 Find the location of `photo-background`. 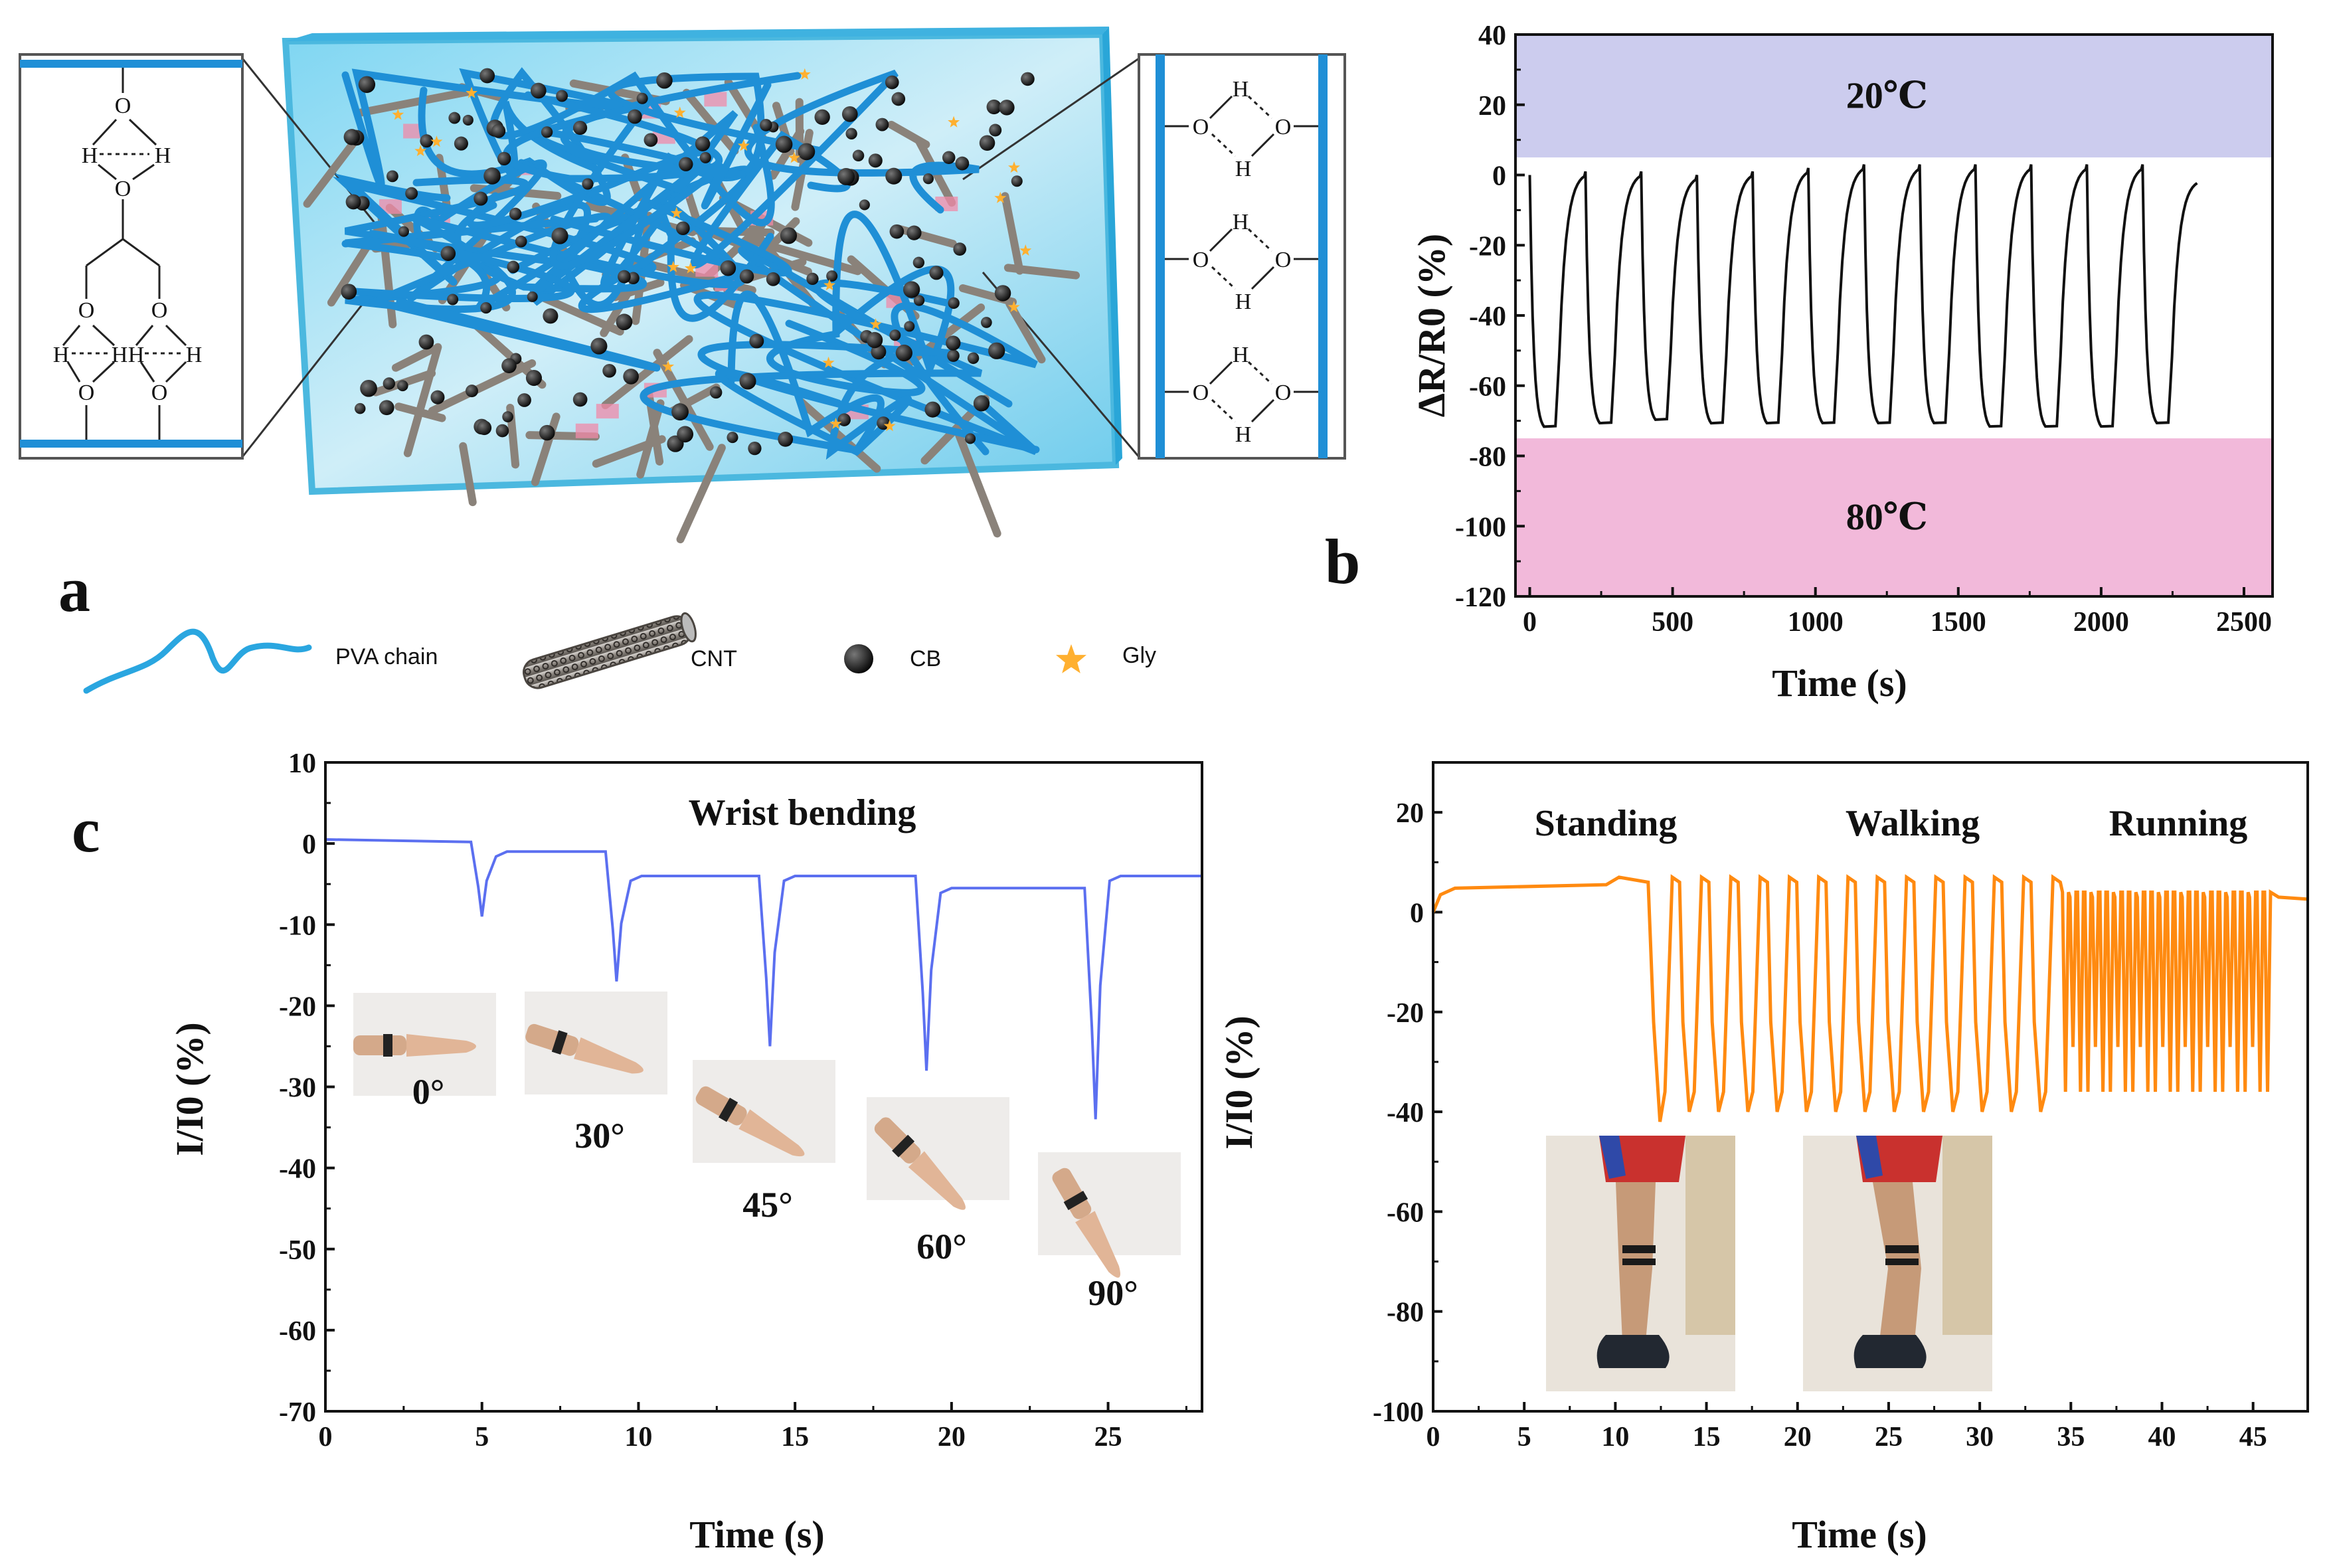

photo-background is located at coordinates (1109, 1203).